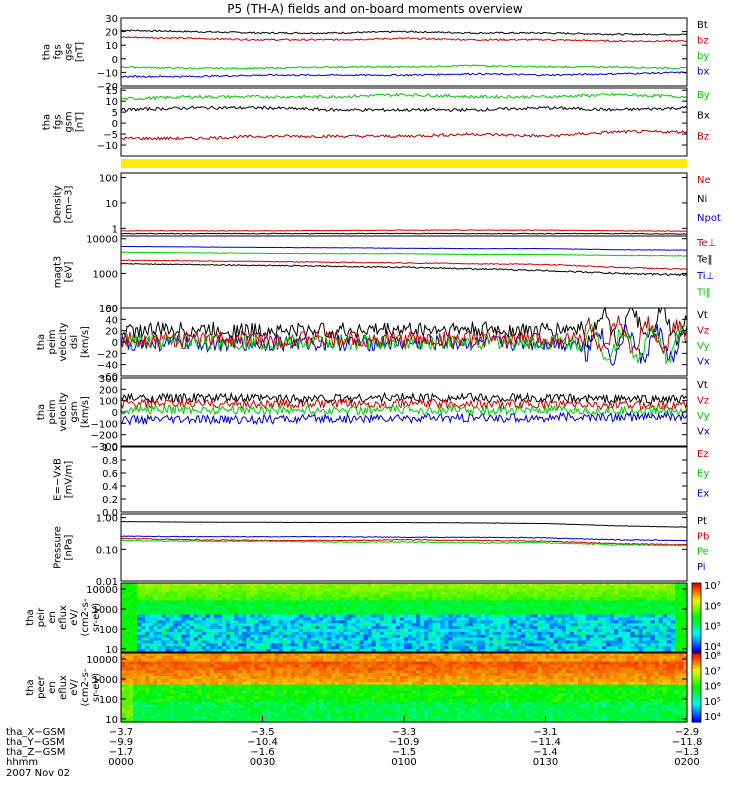 This screenshot has height=800, width=750. Describe the element at coordinates (115, 113) in the screenshot. I see `ytick-label: 5` at that location.